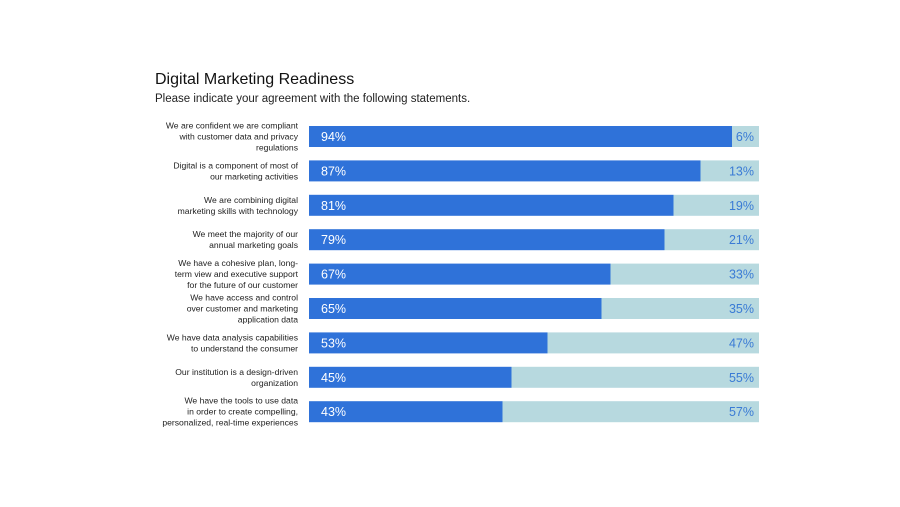  I want to click on bar-agree-label: 43%, so click(333, 412).